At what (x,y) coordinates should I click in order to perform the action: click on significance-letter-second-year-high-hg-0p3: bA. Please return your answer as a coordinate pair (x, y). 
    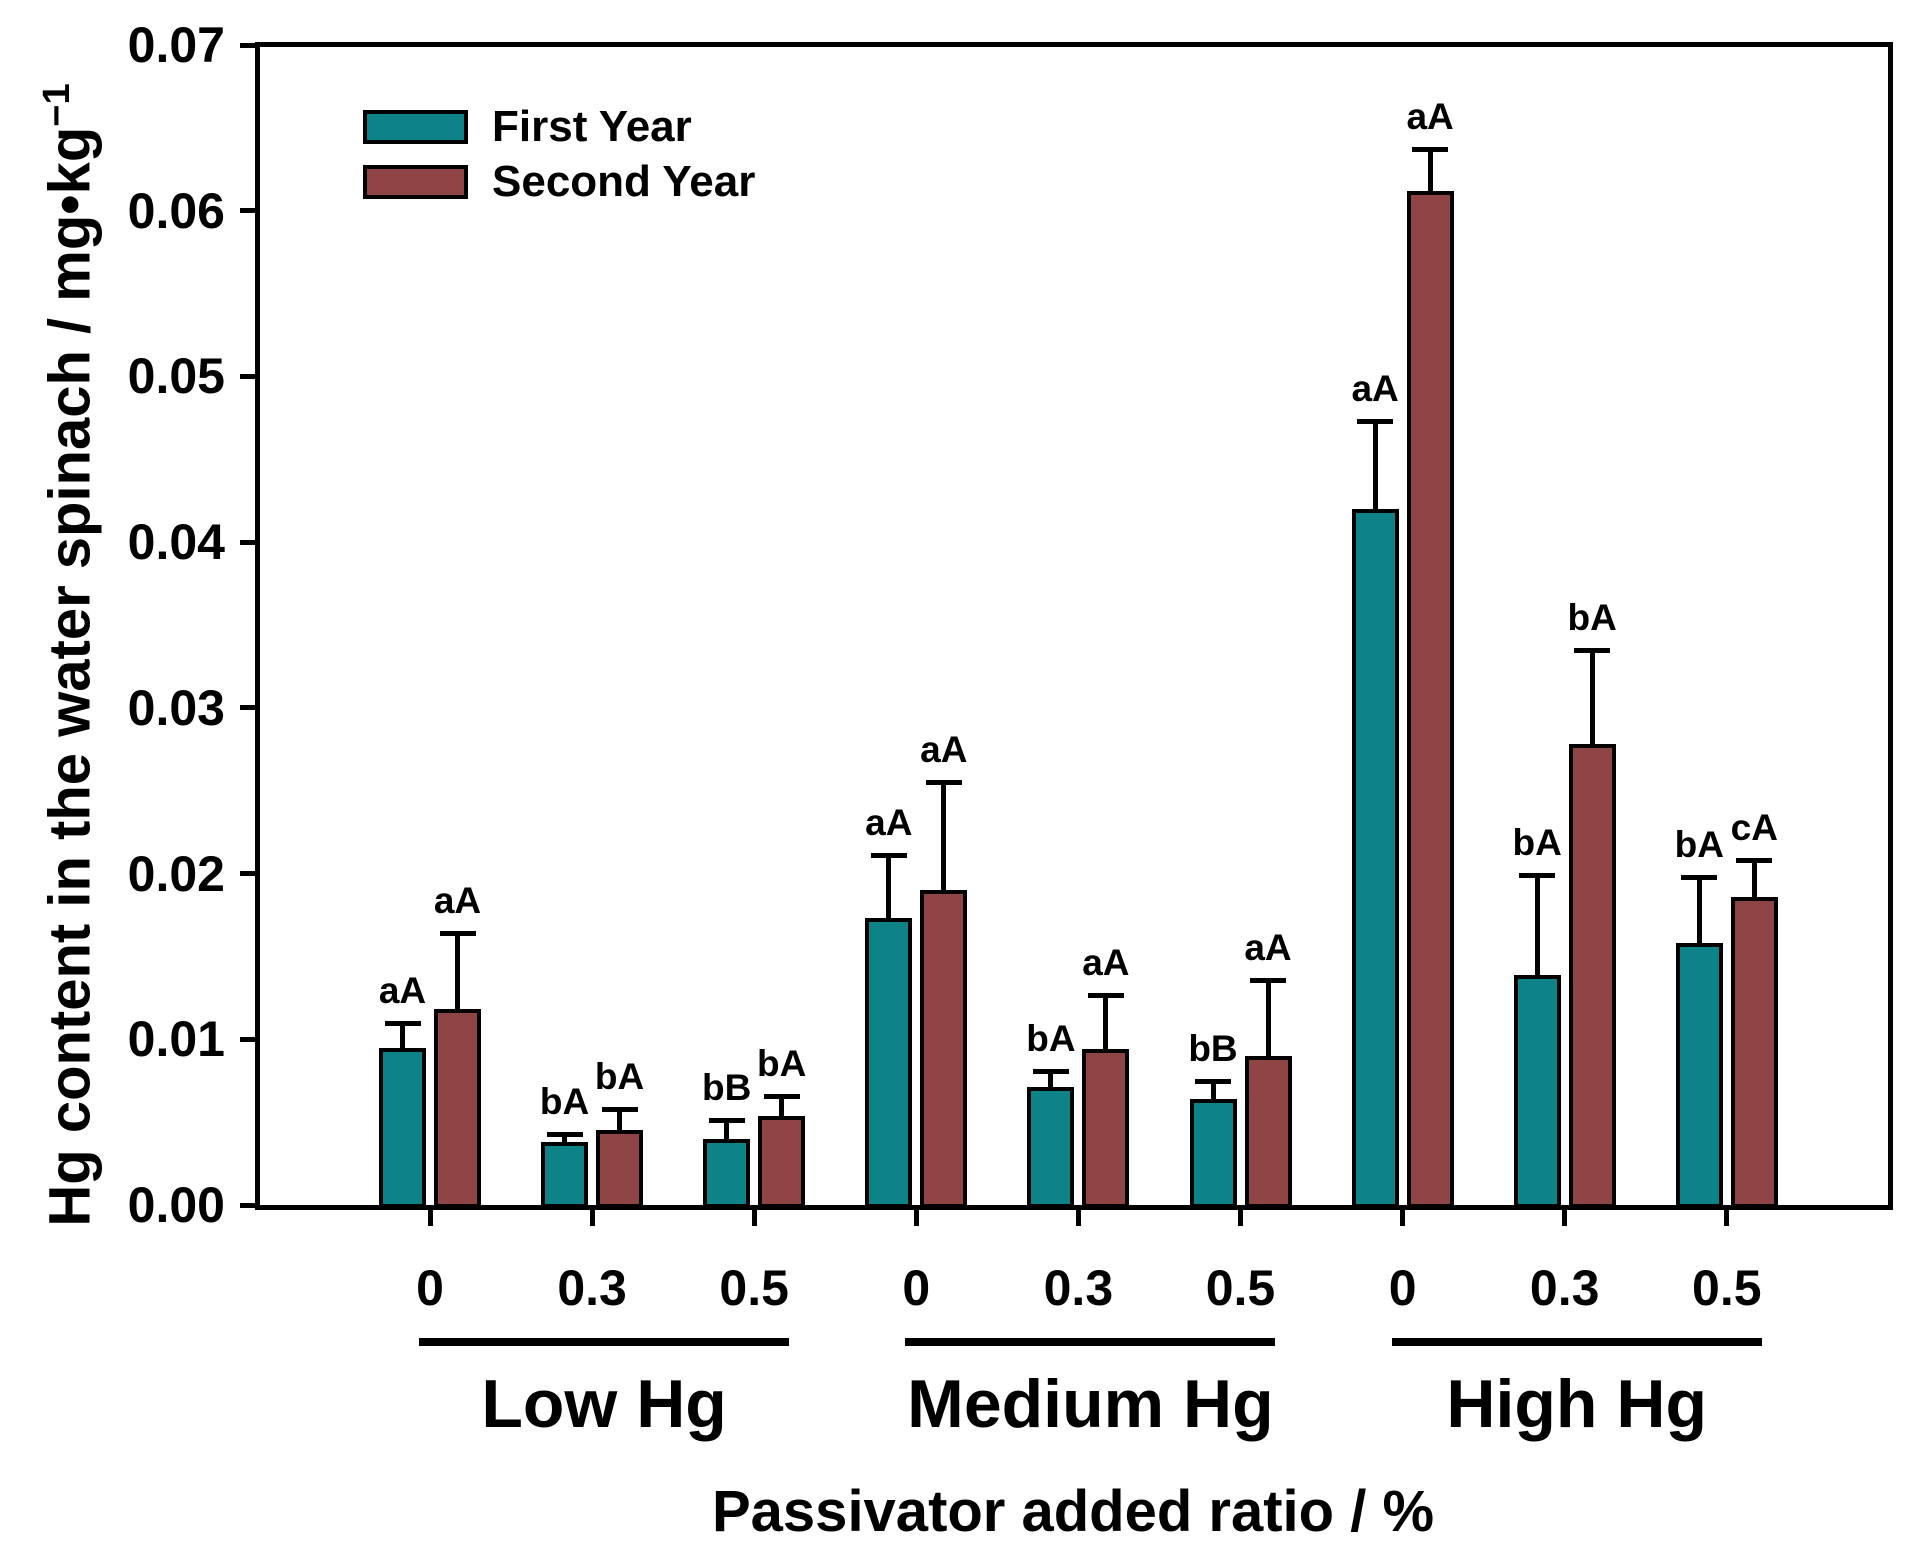
    Looking at the image, I should click on (1592, 617).